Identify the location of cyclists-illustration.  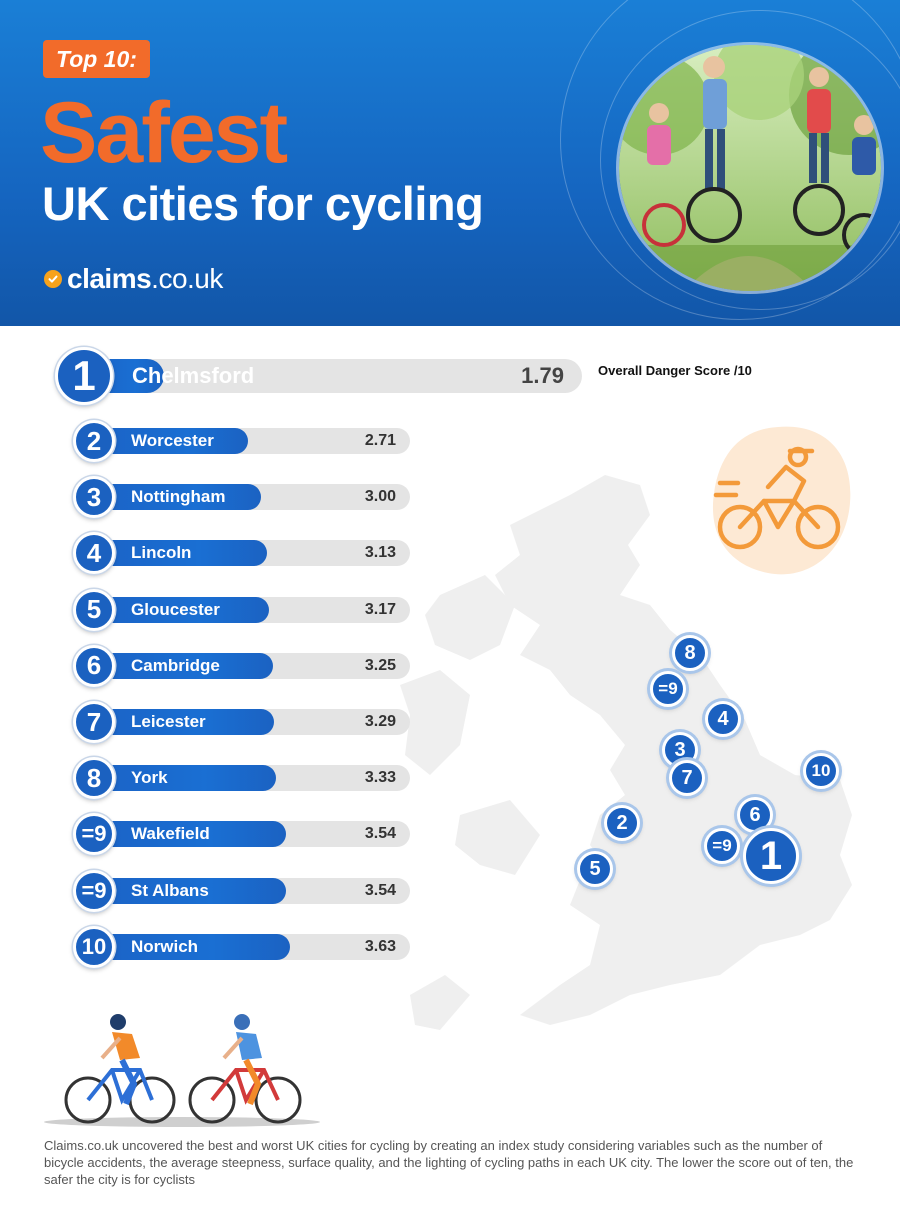
(182, 1070).